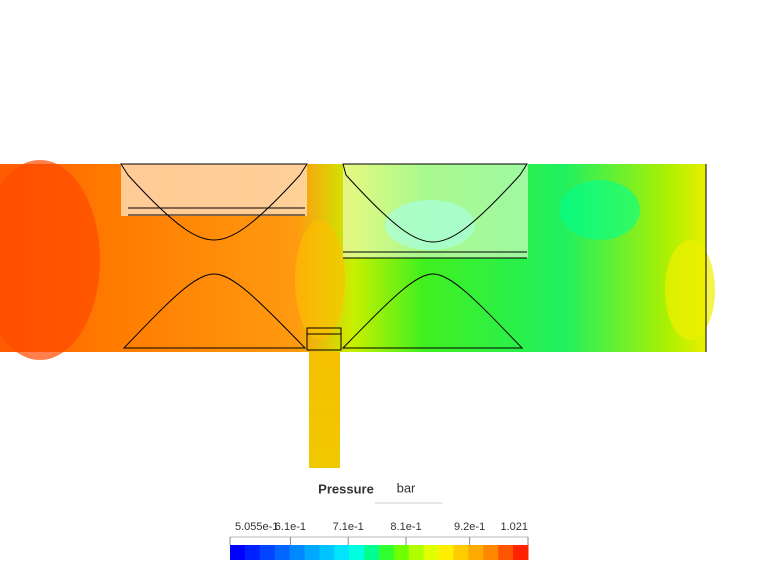 This screenshot has height=574, width=759. I want to click on tick-label: 7.1e-1, so click(348, 527).